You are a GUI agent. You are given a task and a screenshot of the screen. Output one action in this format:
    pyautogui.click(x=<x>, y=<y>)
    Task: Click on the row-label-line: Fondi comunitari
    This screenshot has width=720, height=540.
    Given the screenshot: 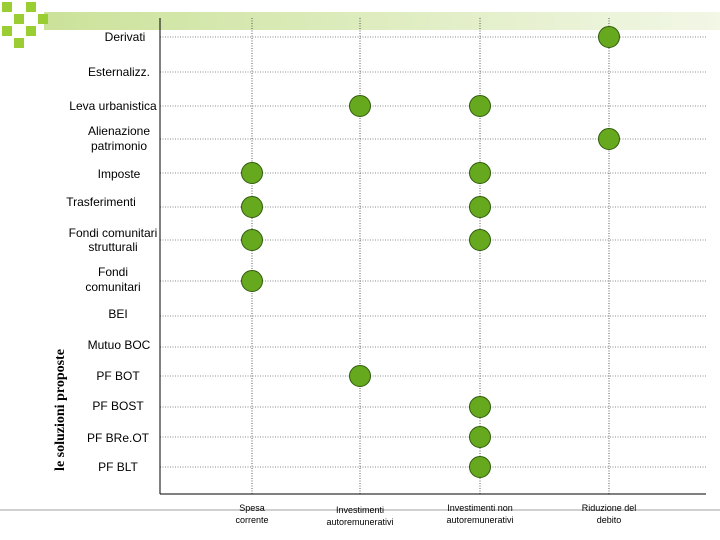 What is the action you would take?
    pyautogui.click(x=113, y=233)
    